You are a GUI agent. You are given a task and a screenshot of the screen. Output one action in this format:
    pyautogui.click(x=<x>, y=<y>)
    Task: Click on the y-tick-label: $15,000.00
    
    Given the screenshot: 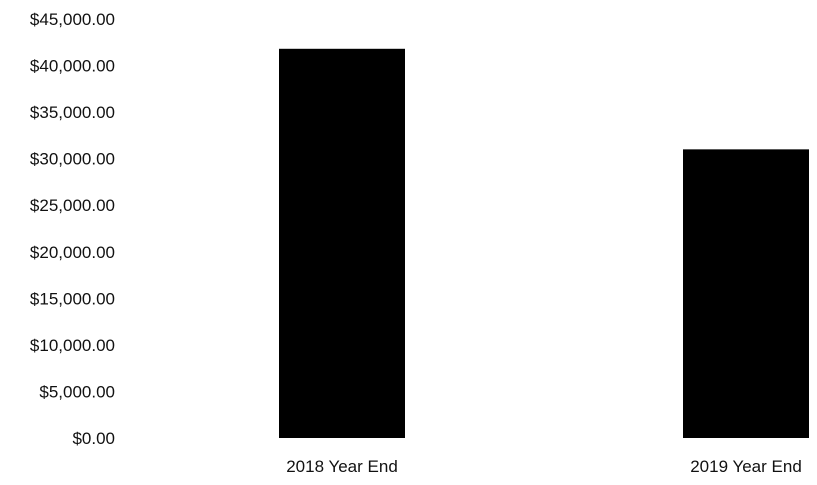 What is the action you would take?
    pyautogui.click(x=72, y=298)
    